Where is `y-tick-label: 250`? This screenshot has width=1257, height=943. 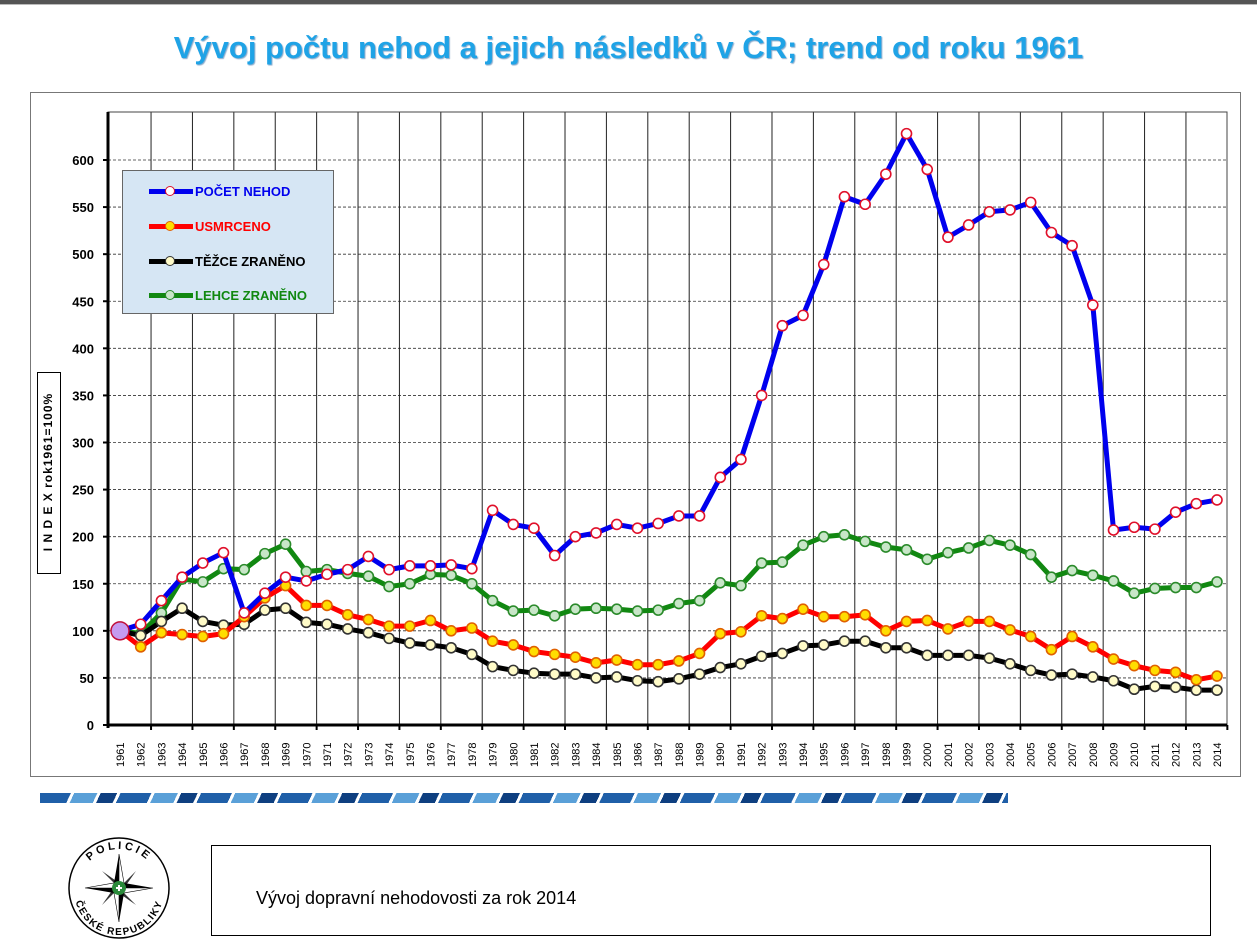
y-tick-label: 250 is located at coordinates (83, 490).